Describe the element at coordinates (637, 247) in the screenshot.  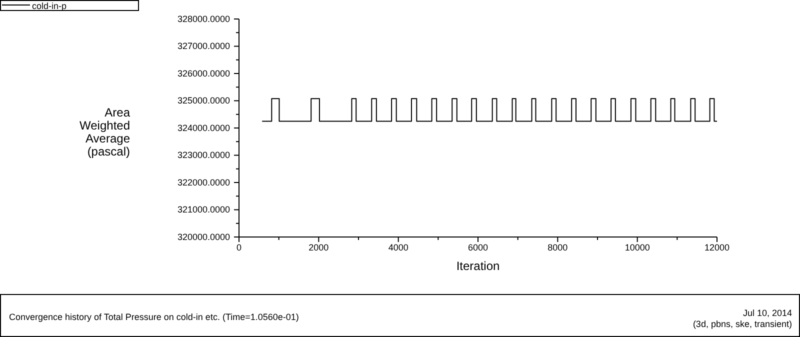
I see `x-tick-label: 10000` at that location.